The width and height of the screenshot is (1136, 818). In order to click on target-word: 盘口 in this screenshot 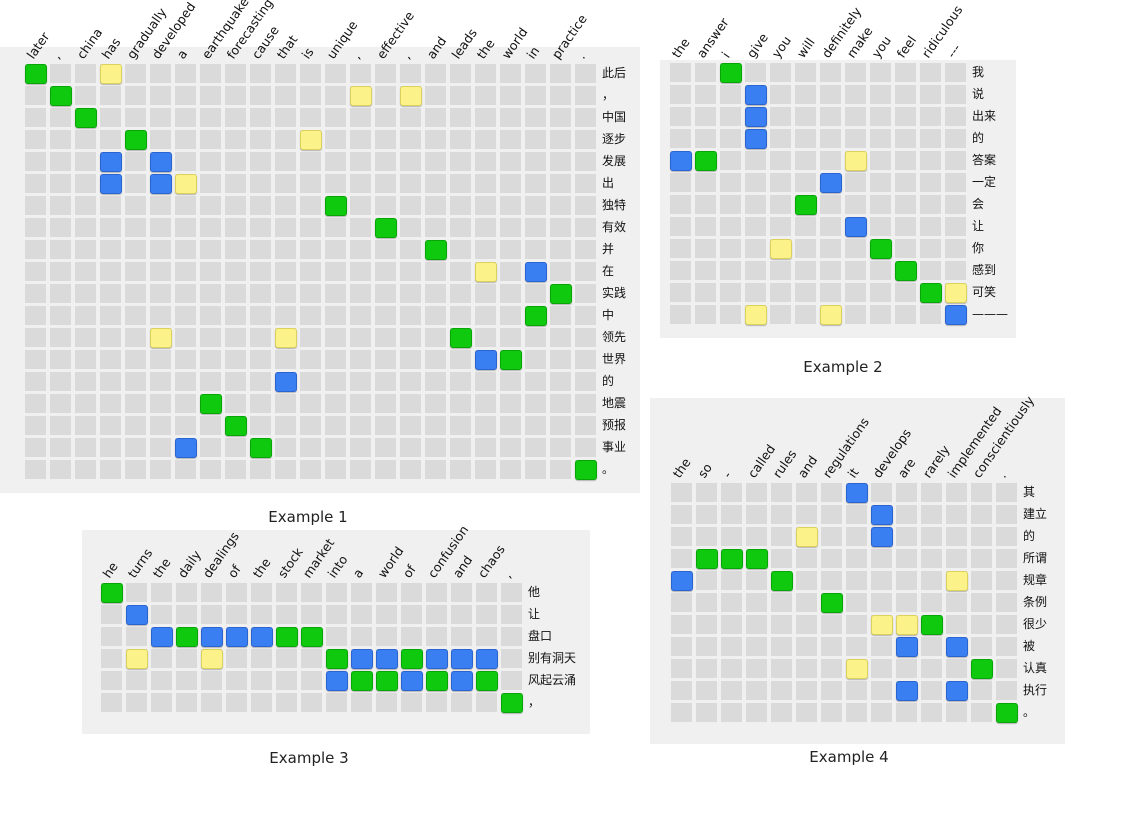, I will do `click(540, 636)`.